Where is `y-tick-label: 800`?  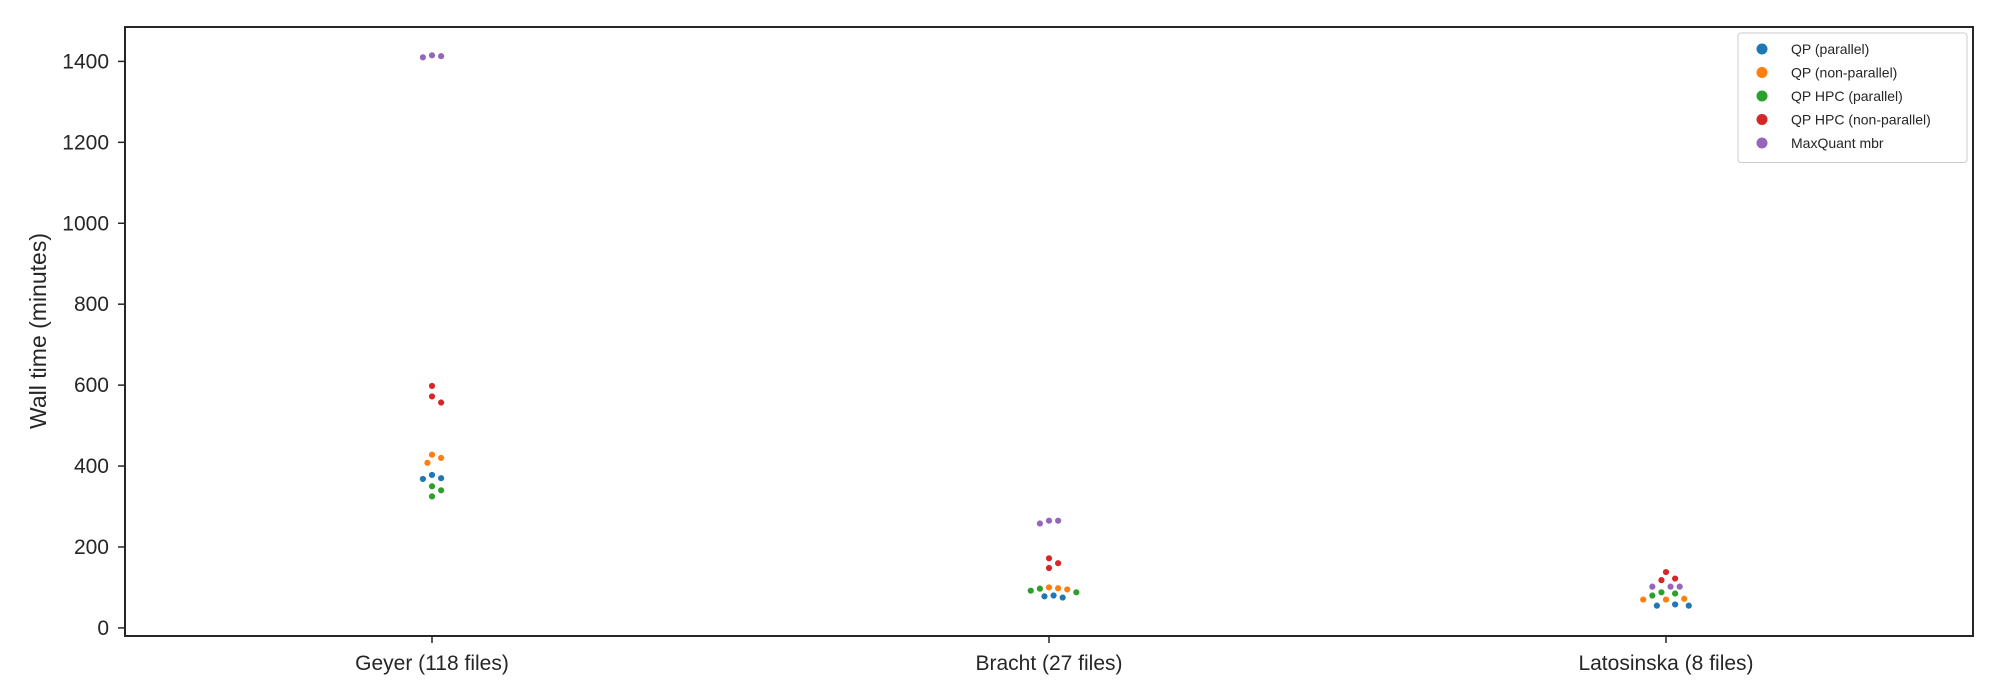
y-tick-label: 800 is located at coordinates (91, 304).